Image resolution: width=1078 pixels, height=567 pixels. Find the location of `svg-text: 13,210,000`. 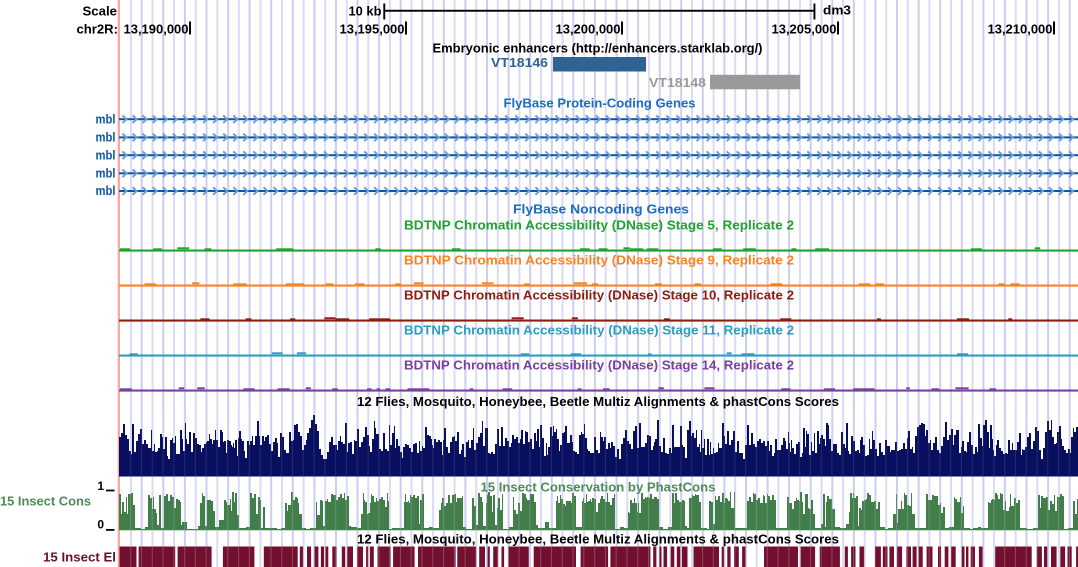

svg-text: 13,210,000 is located at coordinates (1020, 29).